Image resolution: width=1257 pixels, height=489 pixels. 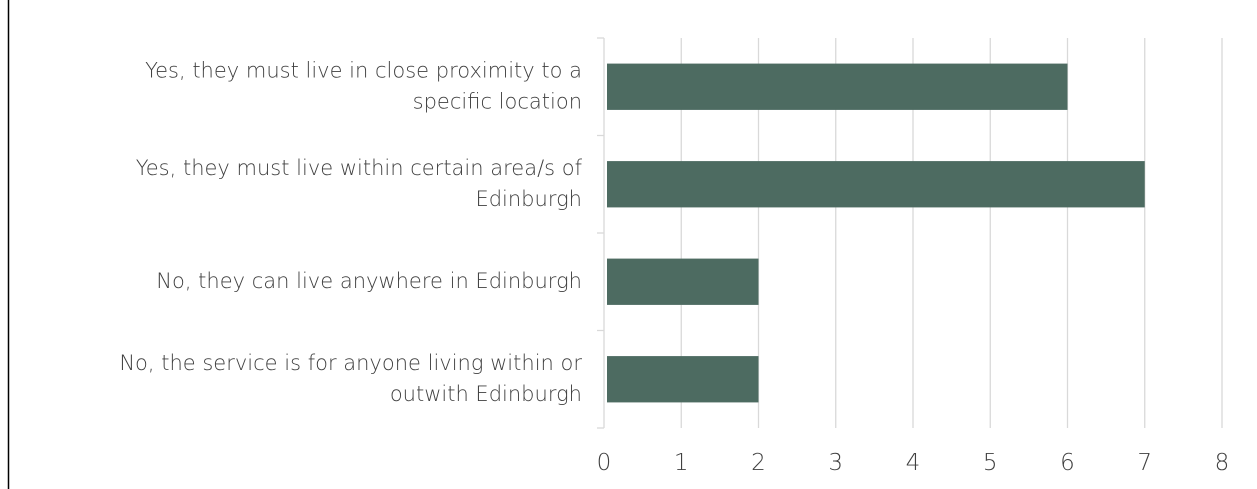 I want to click on x-axis-tick-labels: 0 1 2 3 4 5 6 7 8, so click(x=913, y=463).